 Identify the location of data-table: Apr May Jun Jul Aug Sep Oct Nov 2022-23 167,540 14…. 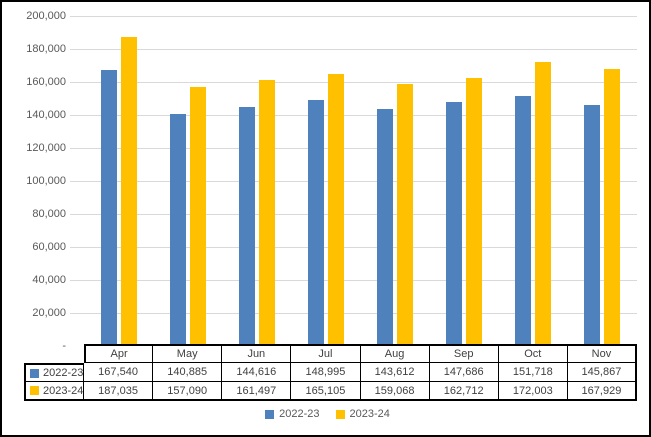
(330, 372).